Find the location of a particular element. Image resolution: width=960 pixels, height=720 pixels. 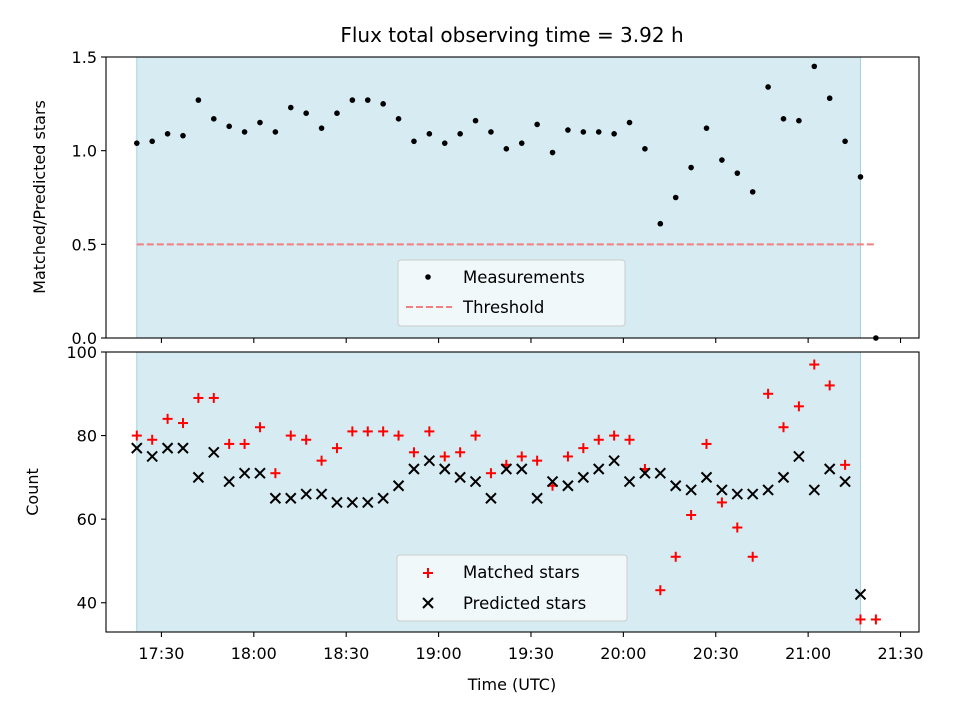

bottom-y-axis-label: Count is located at coordinates (32, 492).